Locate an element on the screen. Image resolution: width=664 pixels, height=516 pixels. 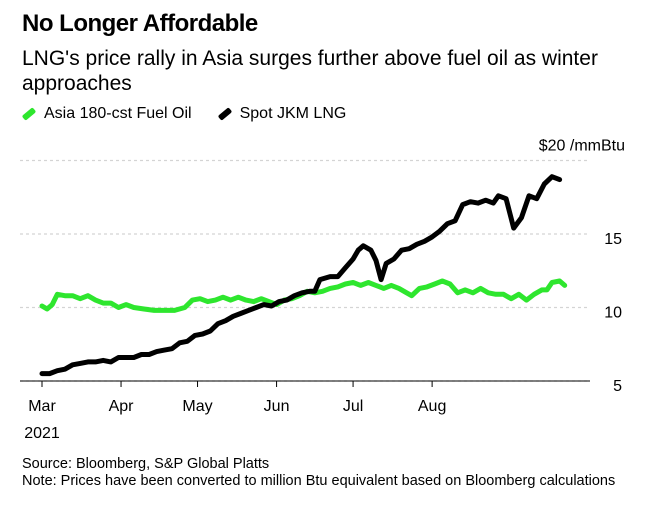
x-tick-label-Mar: Mar is located at coordinates (42, 406).